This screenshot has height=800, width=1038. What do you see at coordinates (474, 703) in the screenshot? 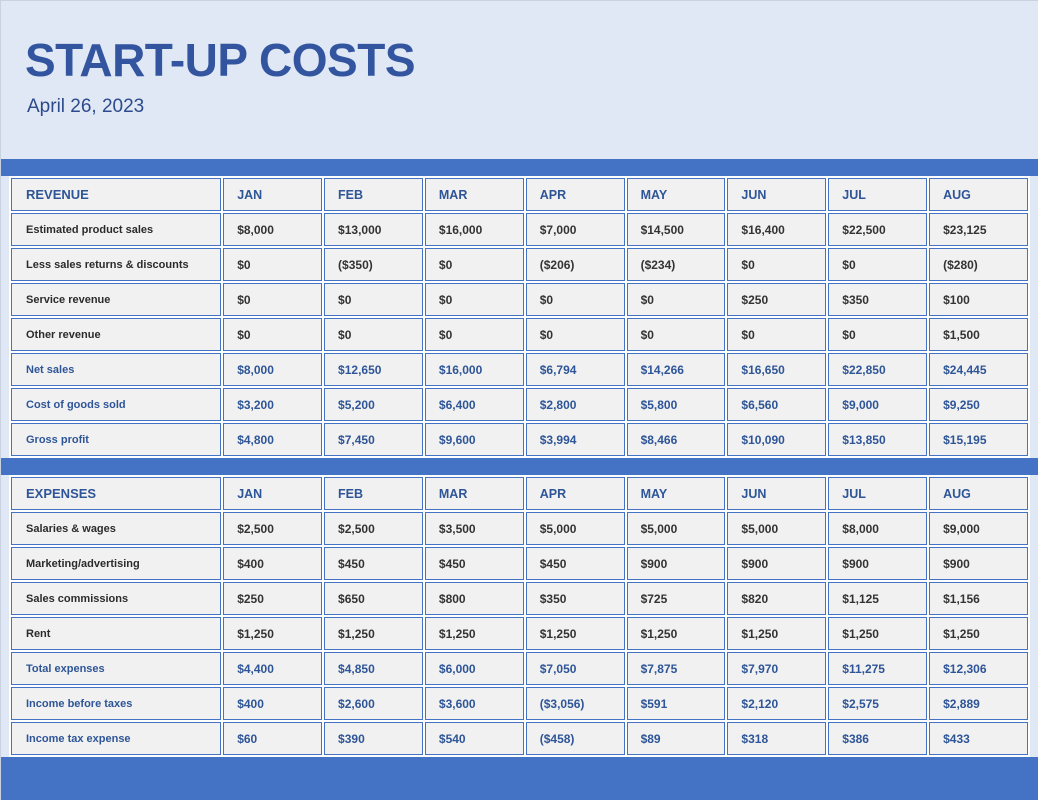
I see `value-cell: $3,600` at bounding box center [474, 703].